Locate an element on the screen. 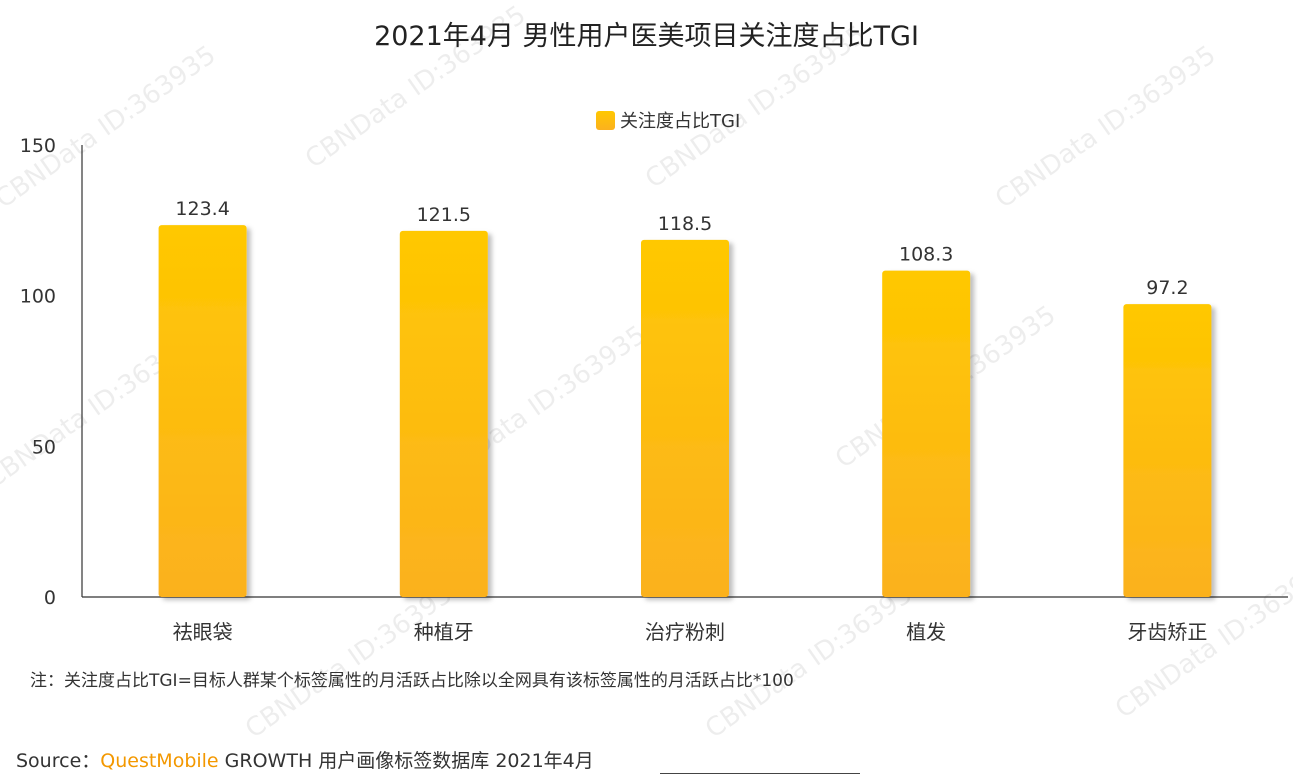  data-label: 118.5 is located at coordinates (685, 224).